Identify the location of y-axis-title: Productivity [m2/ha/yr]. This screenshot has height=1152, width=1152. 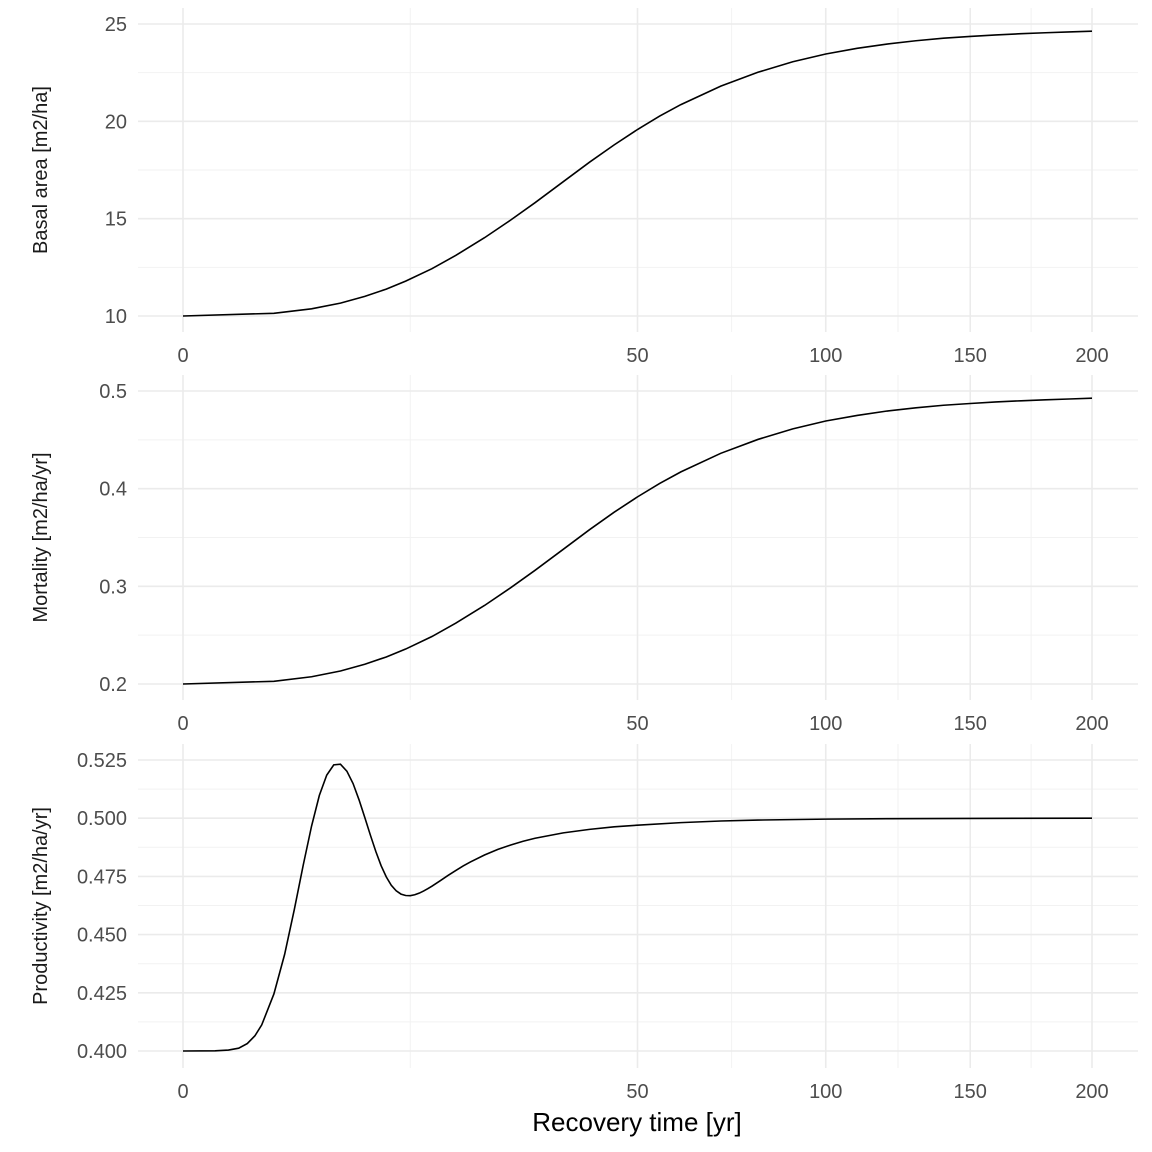
(41, 906).